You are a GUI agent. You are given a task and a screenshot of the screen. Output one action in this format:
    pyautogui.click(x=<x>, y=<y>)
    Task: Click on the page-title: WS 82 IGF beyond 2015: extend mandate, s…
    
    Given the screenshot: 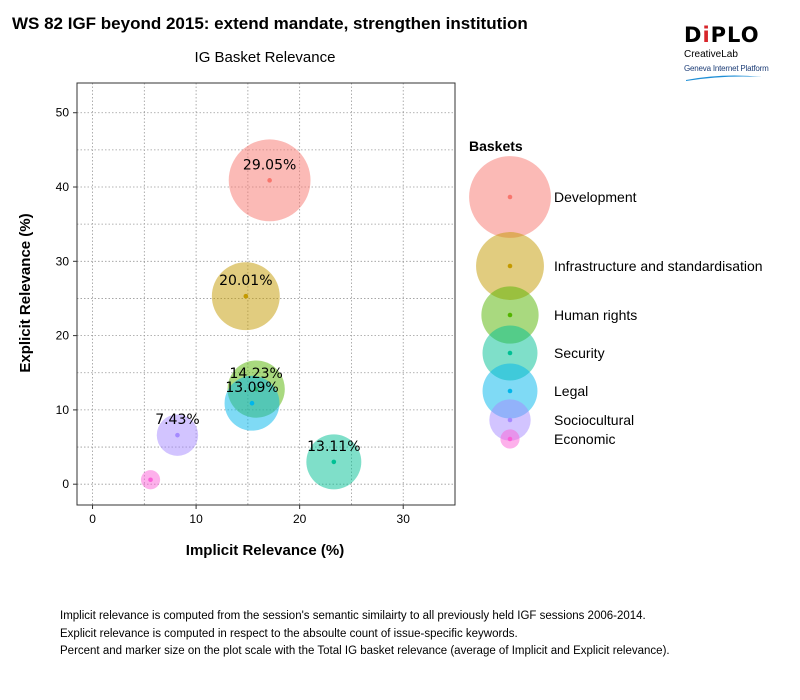 What is the action you would take?
    pyautogui.click(x=270, y=23)
    